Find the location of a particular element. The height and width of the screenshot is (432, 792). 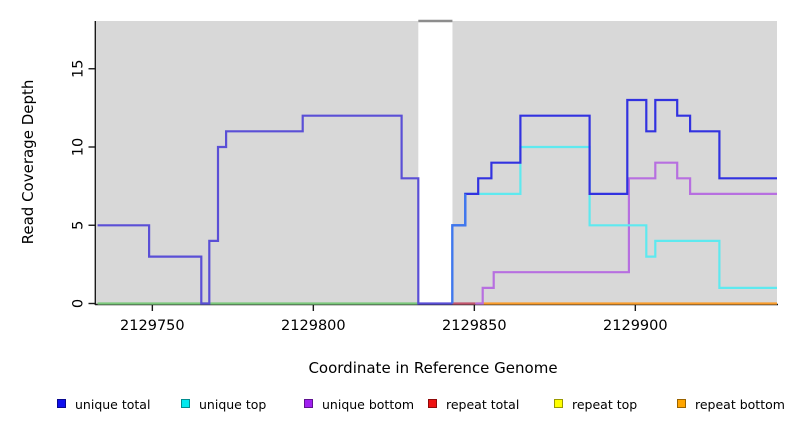

legend-swatch-repeat-bottom is located at coordinates (681, 403).